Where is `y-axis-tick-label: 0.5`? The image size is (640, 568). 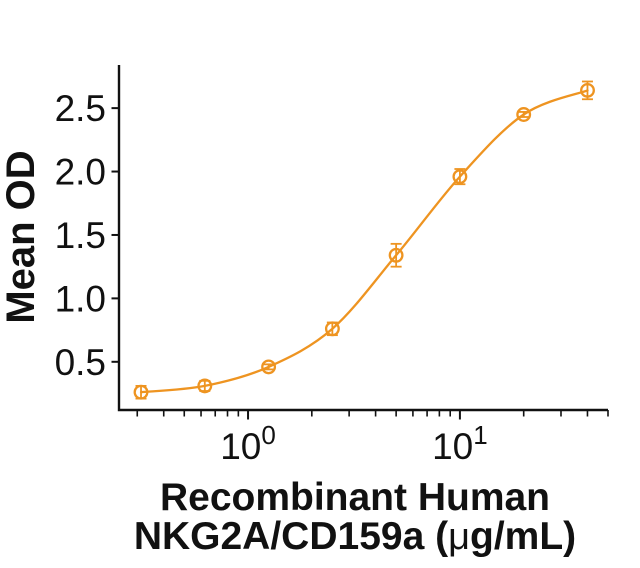
y-axis-tick-label: 0.5 is located at coordinates (80, 362).